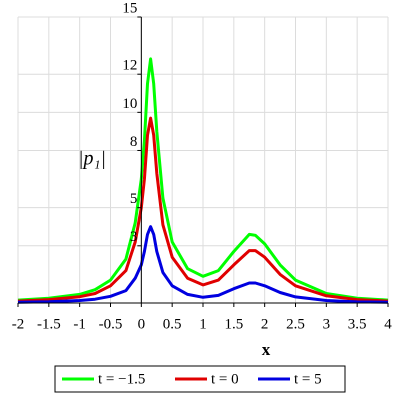  Describe the element at coordinates (142, 324) in the screenshot. I see `x-tick-label: 0` at that location.